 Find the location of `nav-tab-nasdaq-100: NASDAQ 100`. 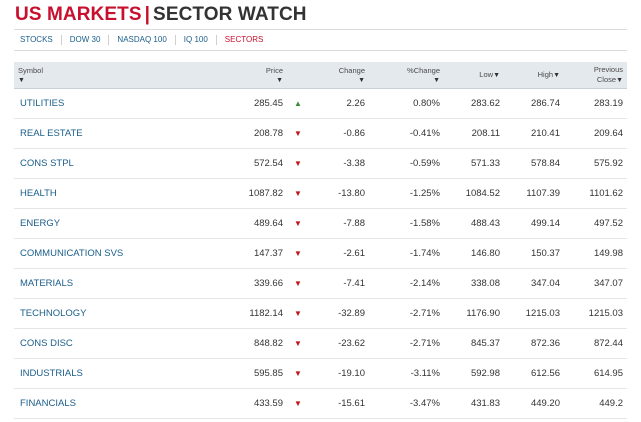

nav-tab-nasdaq-100: NASDAQ 100 is located at coordinates (142, 40).